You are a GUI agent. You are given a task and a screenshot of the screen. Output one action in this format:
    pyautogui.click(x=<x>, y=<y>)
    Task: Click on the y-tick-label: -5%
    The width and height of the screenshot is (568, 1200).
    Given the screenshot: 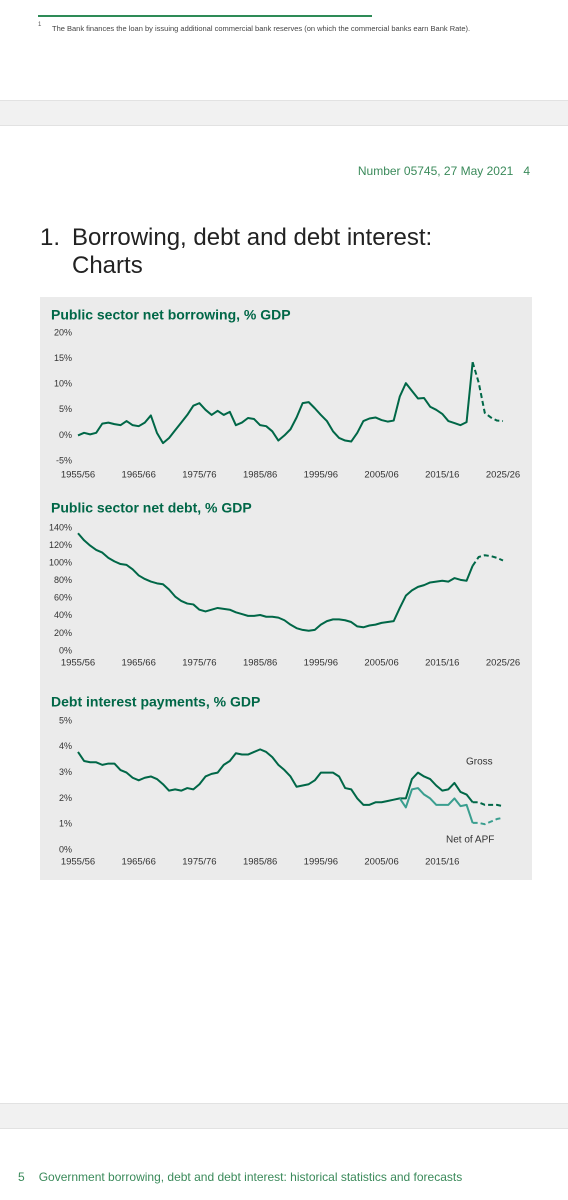 What is the action you would take?
    pyautogui.click(x=64, y=460)
    